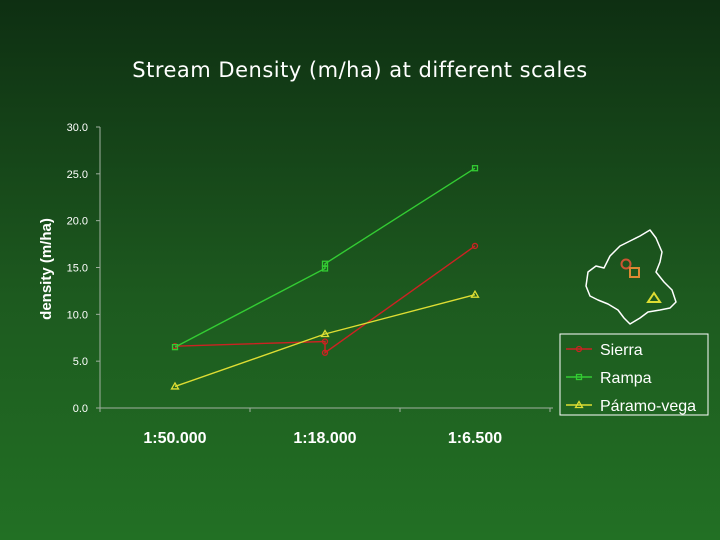 This screenshot has height=540, width=720. Describe the element at coordinates (77, 222) in the screenshot. I see `y-tick-label: 20.0` at that location.